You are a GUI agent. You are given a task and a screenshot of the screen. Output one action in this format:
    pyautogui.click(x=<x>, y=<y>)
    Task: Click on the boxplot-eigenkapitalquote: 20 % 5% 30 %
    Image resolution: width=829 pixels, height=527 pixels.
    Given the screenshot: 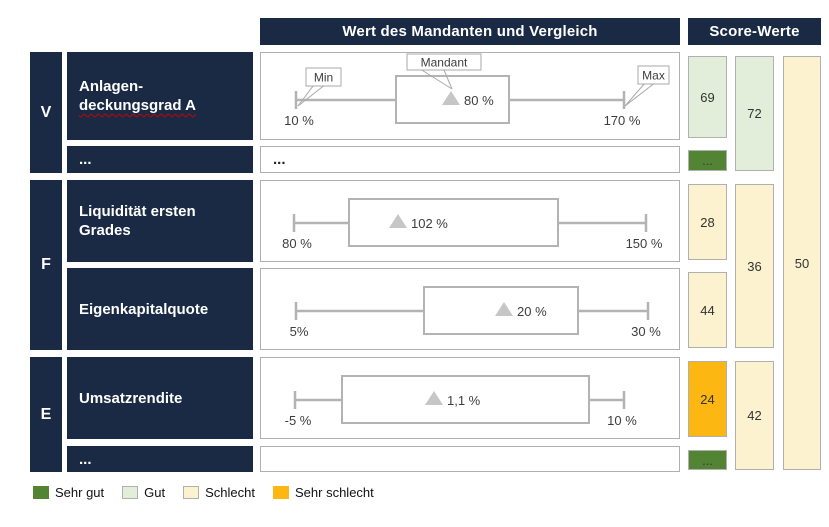 What is the action you would take?
    pyautogui.click(x=475, y=312)
    